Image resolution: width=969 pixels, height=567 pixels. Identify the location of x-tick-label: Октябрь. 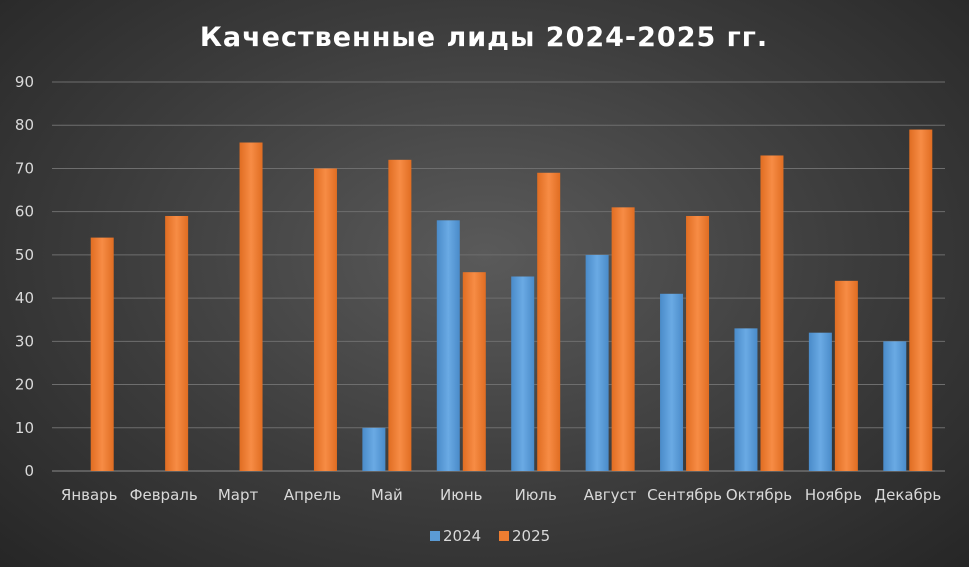
(759, 495).